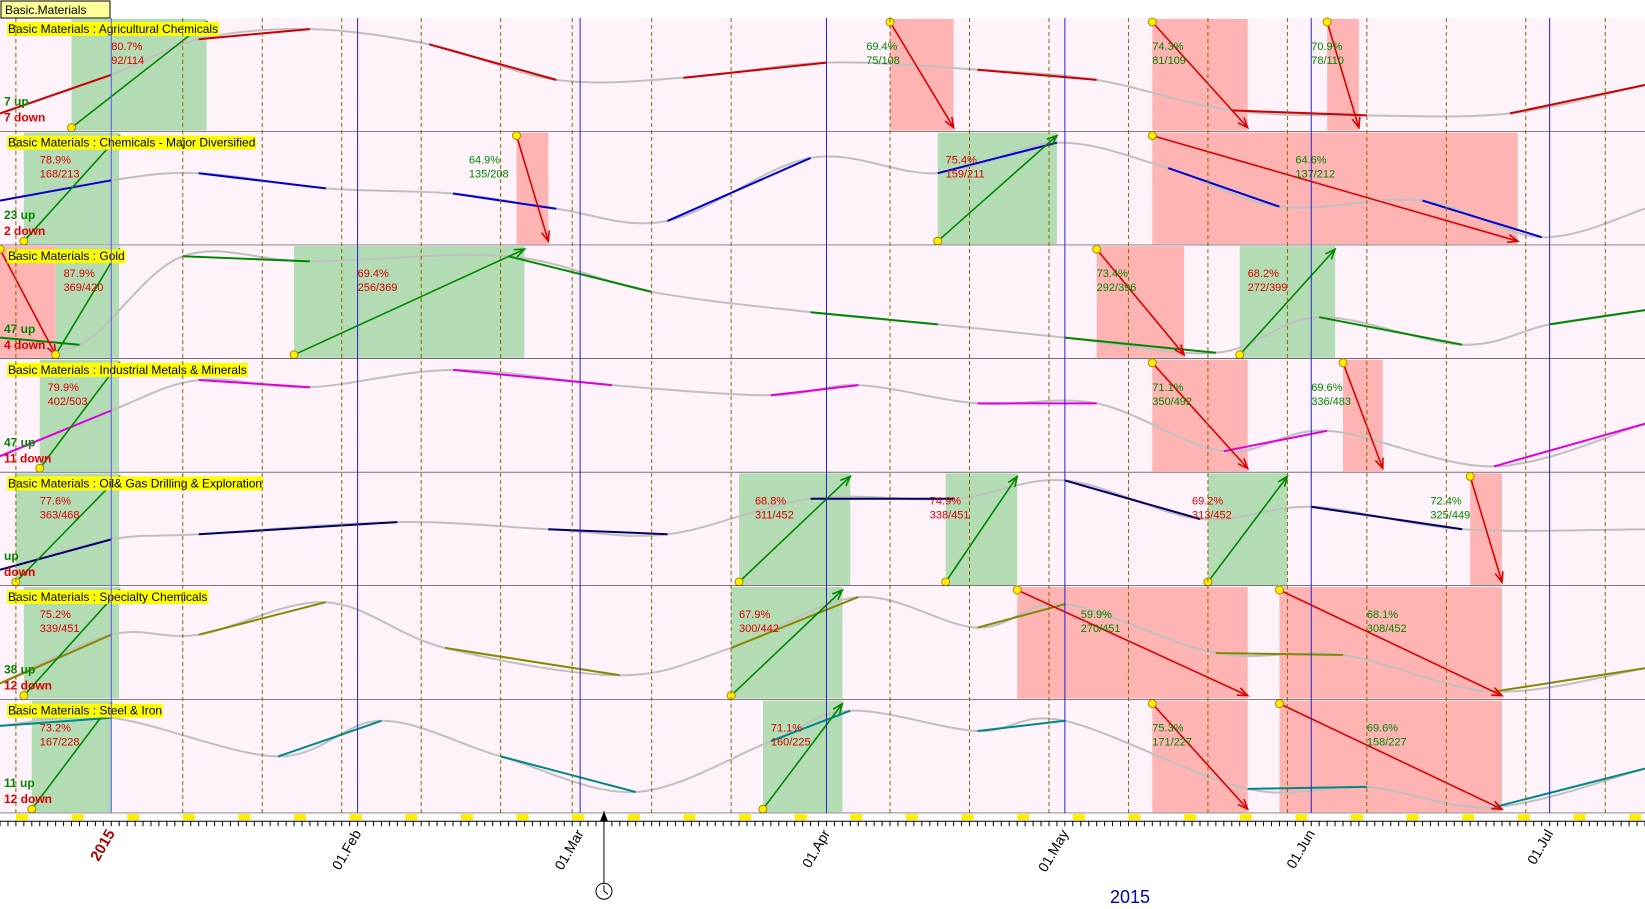 The width and height of the screenshot is (1645, 909). I want to click on period-rate-label: 69.6%, so click(1326, 388).